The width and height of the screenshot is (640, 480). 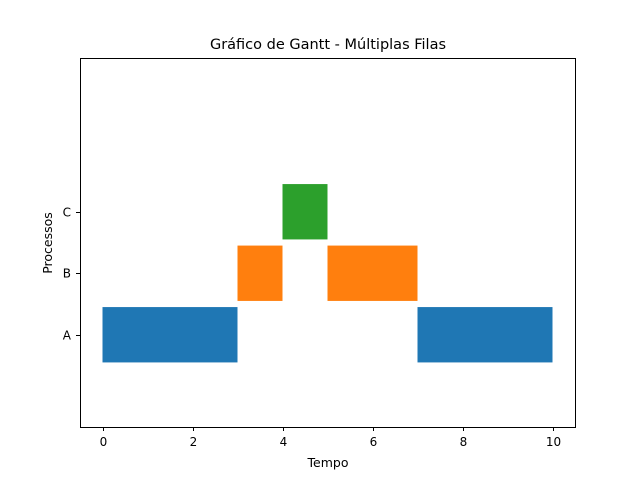 I want to click on x-tick-label: 8, so click(x=464, y=442).